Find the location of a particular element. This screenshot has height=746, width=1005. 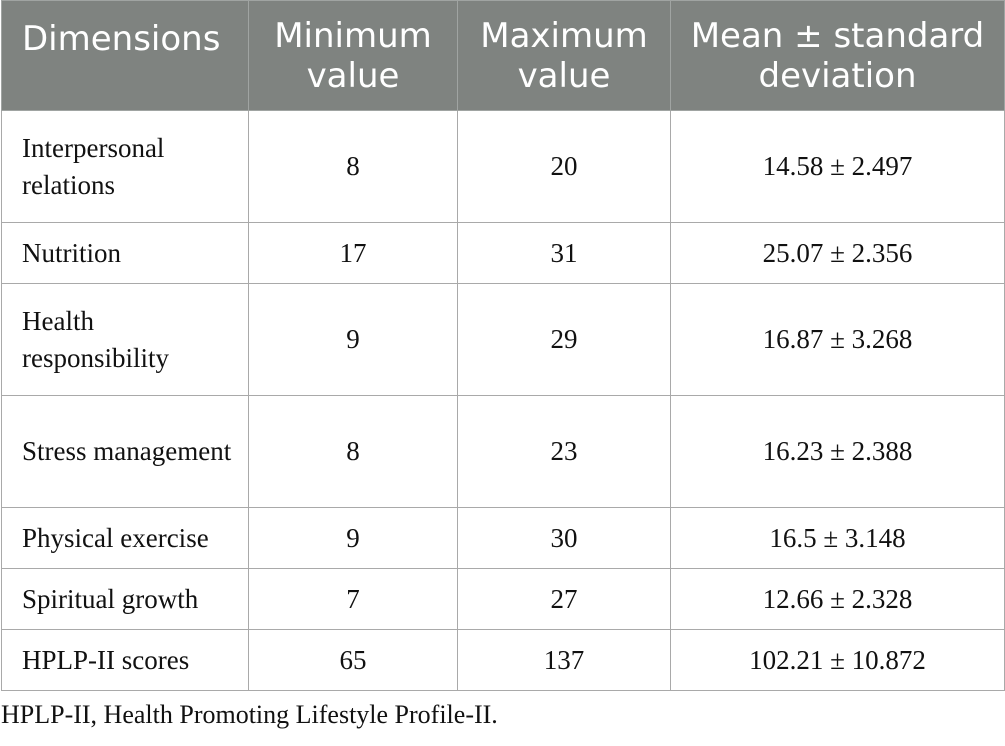

cell-max: 31 is located at coordinates (564, 253).